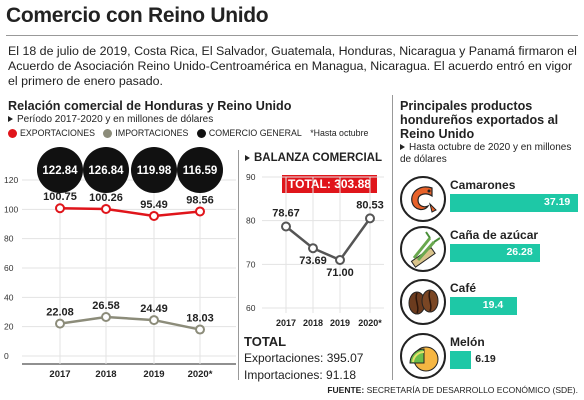 This screenshot has width=584, height=400. I want to click on product-row: Café 19.4, so click(490, 304).